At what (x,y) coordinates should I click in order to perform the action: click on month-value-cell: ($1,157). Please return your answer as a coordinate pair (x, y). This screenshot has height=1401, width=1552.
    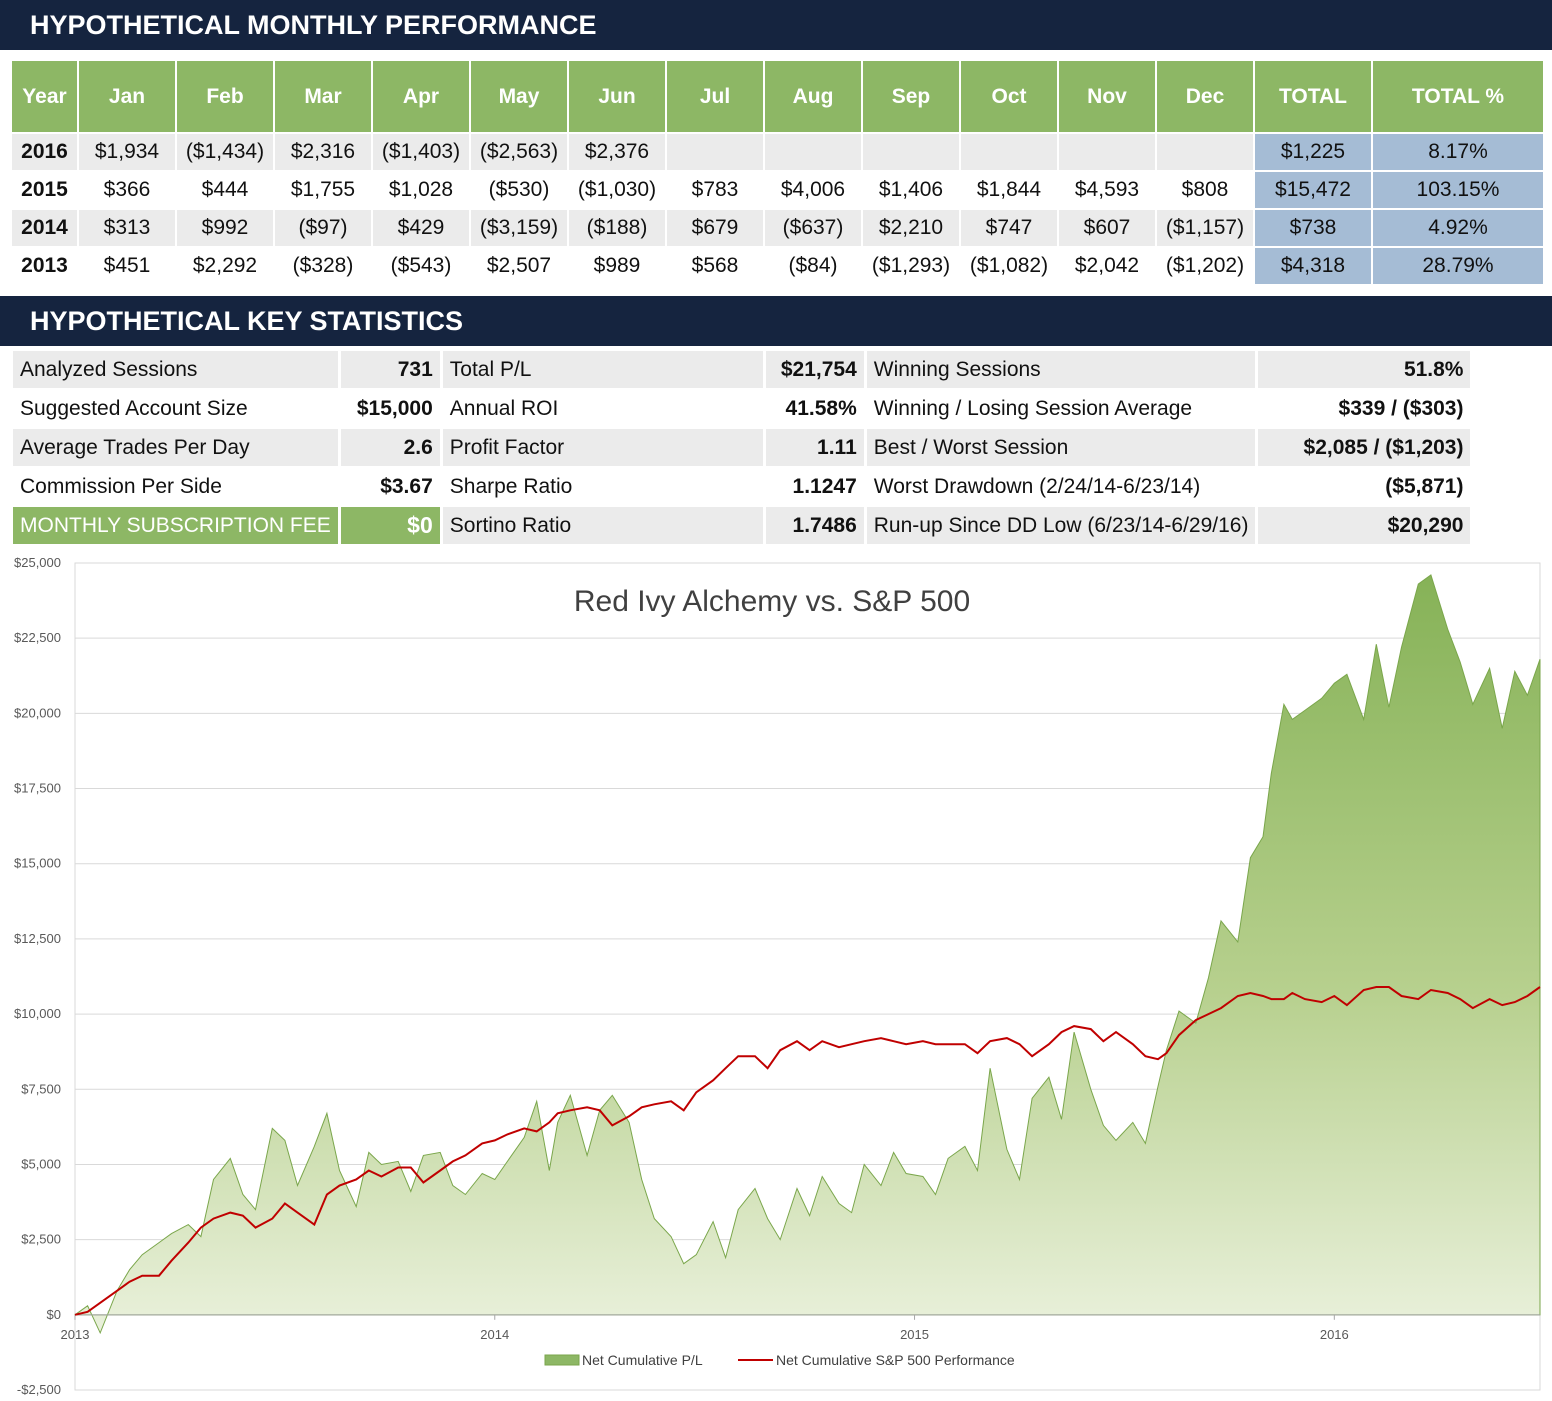
    Looking at the image, I should click on (1205, 228).